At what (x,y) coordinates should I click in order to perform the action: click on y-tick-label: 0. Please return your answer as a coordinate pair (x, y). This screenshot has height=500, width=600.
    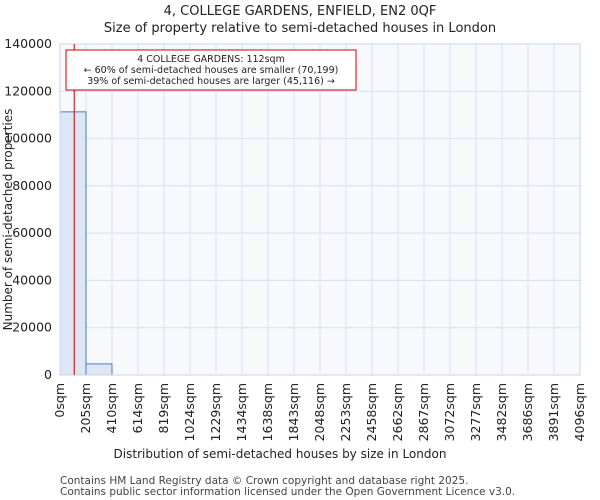
    Looking at the image, I should click on (48, 374).